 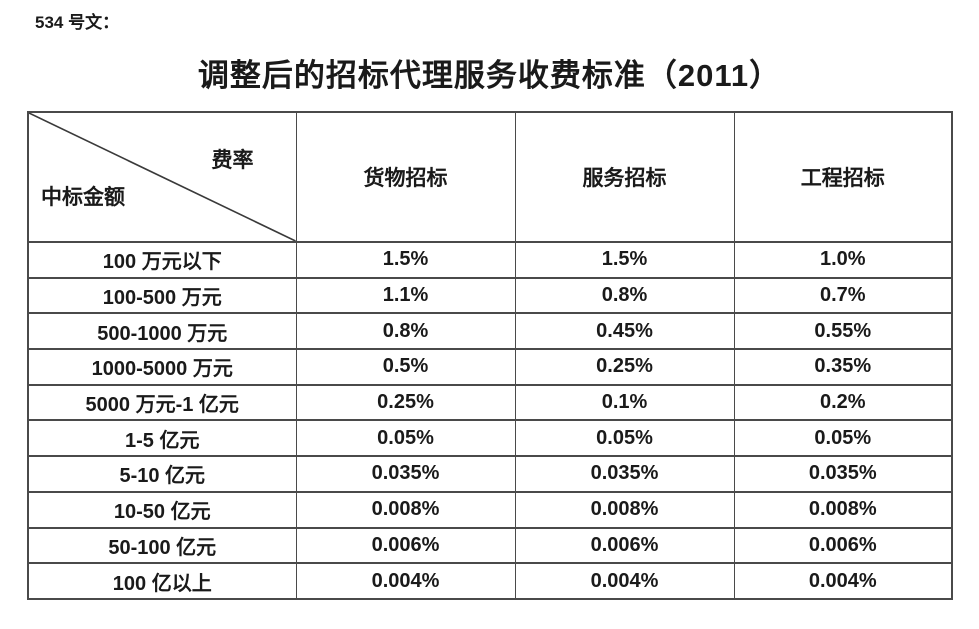 What do you see at coordinates (405, 177) in the screenshot?
I see `column-header-goods: 货物招标` at bounding box center [405, 177].